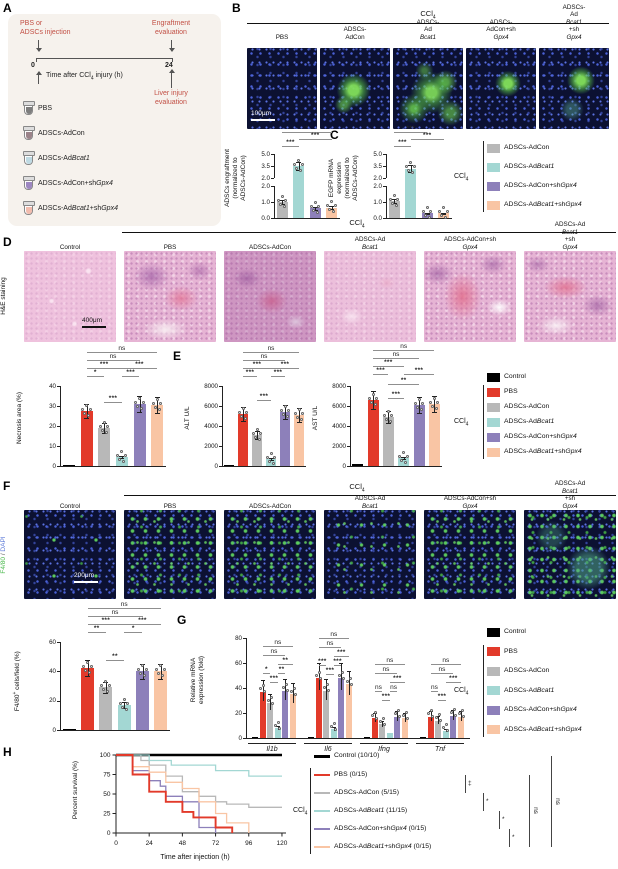 The height and width of the screenshot is (869, 618). I want to click on legend-label-adcon-shgpx4: ADSCs-AdCon+shGpx4, so click(540, 709).